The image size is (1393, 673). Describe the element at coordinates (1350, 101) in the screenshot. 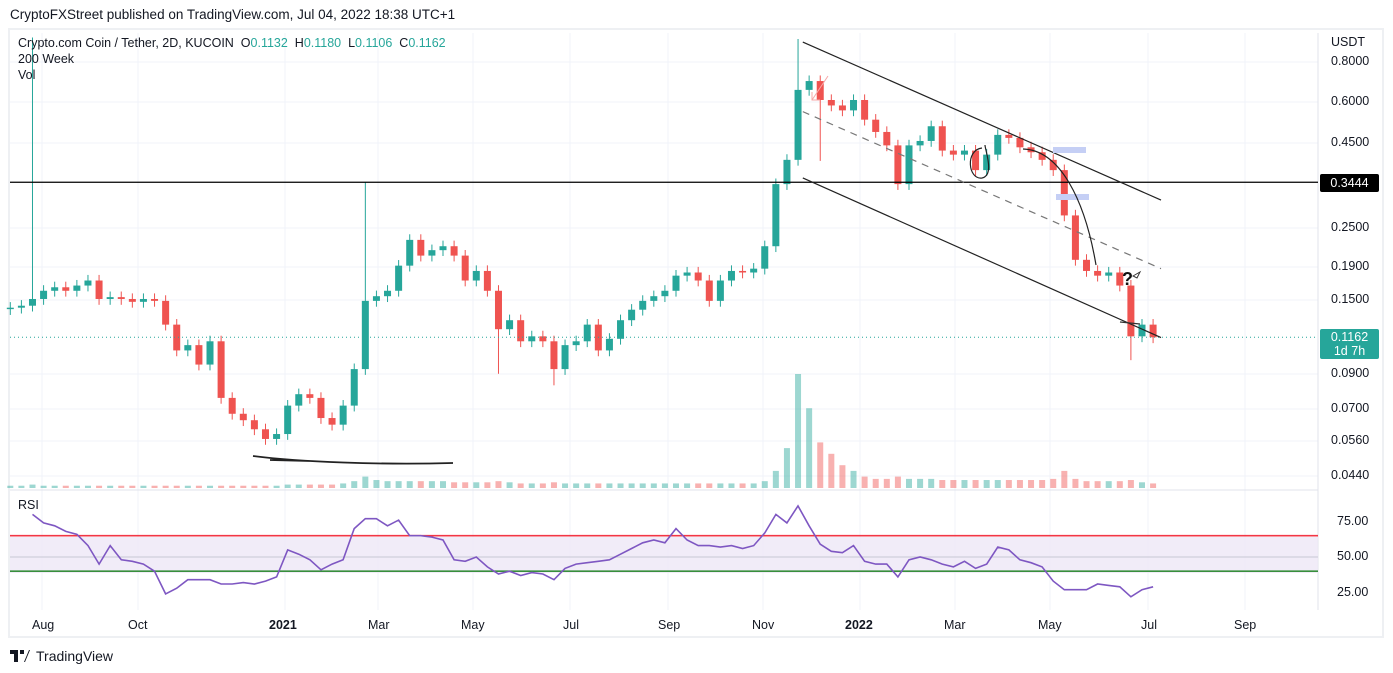

I see `y-tick: 0.6000` at that location.